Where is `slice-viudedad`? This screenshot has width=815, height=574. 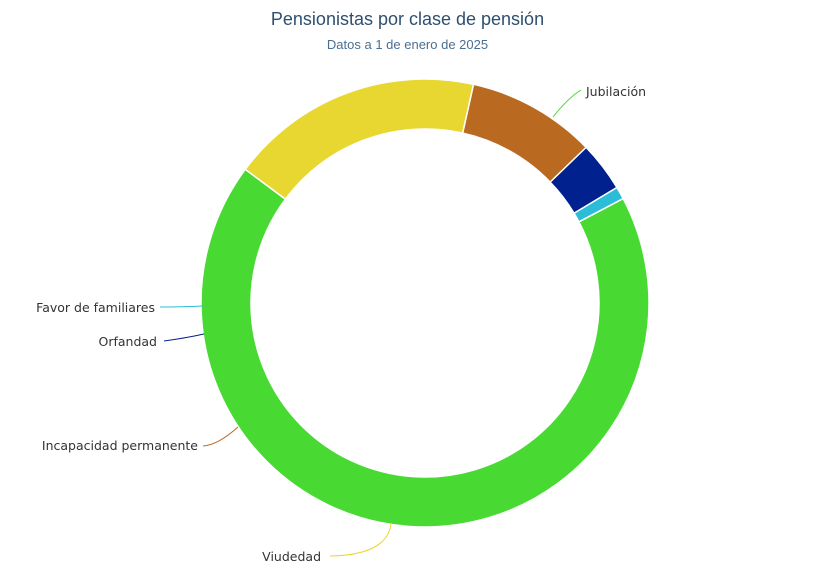 slice-viudedad is located at coordinates (359, 139).